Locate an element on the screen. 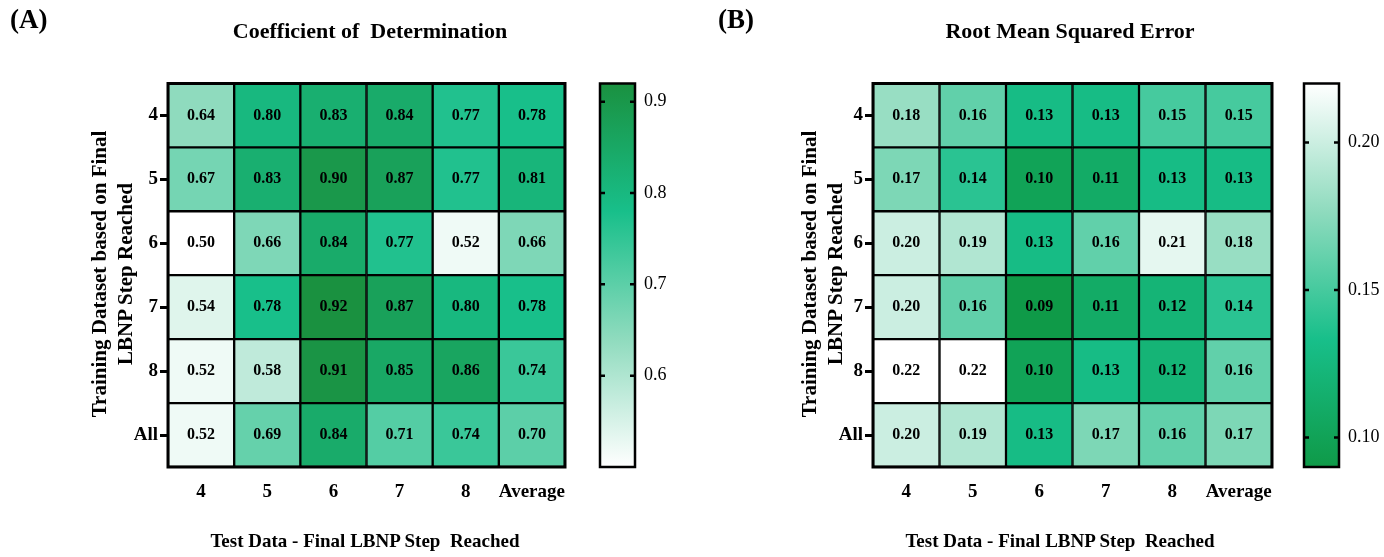 The width and height of the screenshot is (1384, 557). text: (B) is located at coordinates (736, 19).